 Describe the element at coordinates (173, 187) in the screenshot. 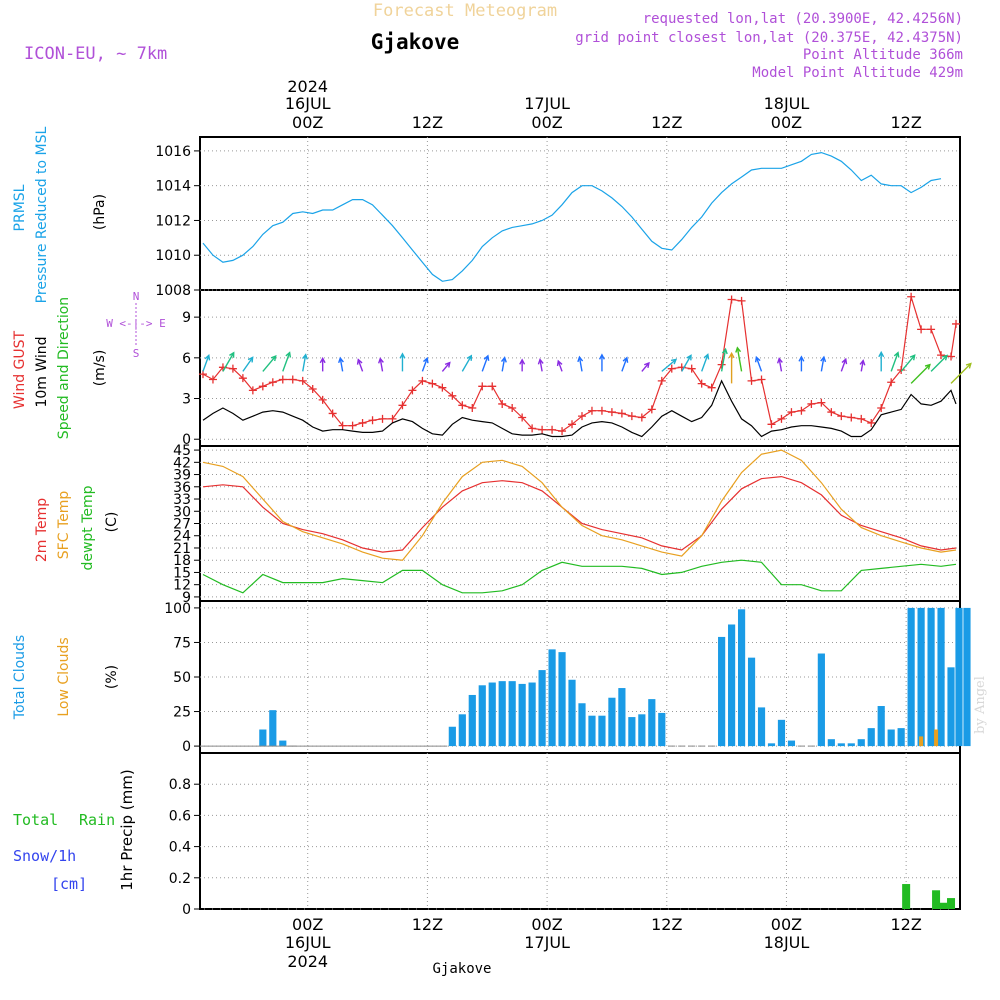

I see `pressure-ytick-label: 1014` at that location.